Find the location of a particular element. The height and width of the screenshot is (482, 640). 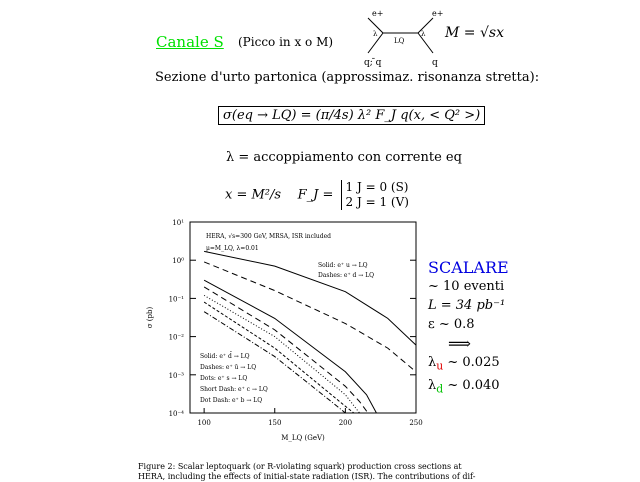

events: ~ 10 eventi is located at coordinates (466, 286).